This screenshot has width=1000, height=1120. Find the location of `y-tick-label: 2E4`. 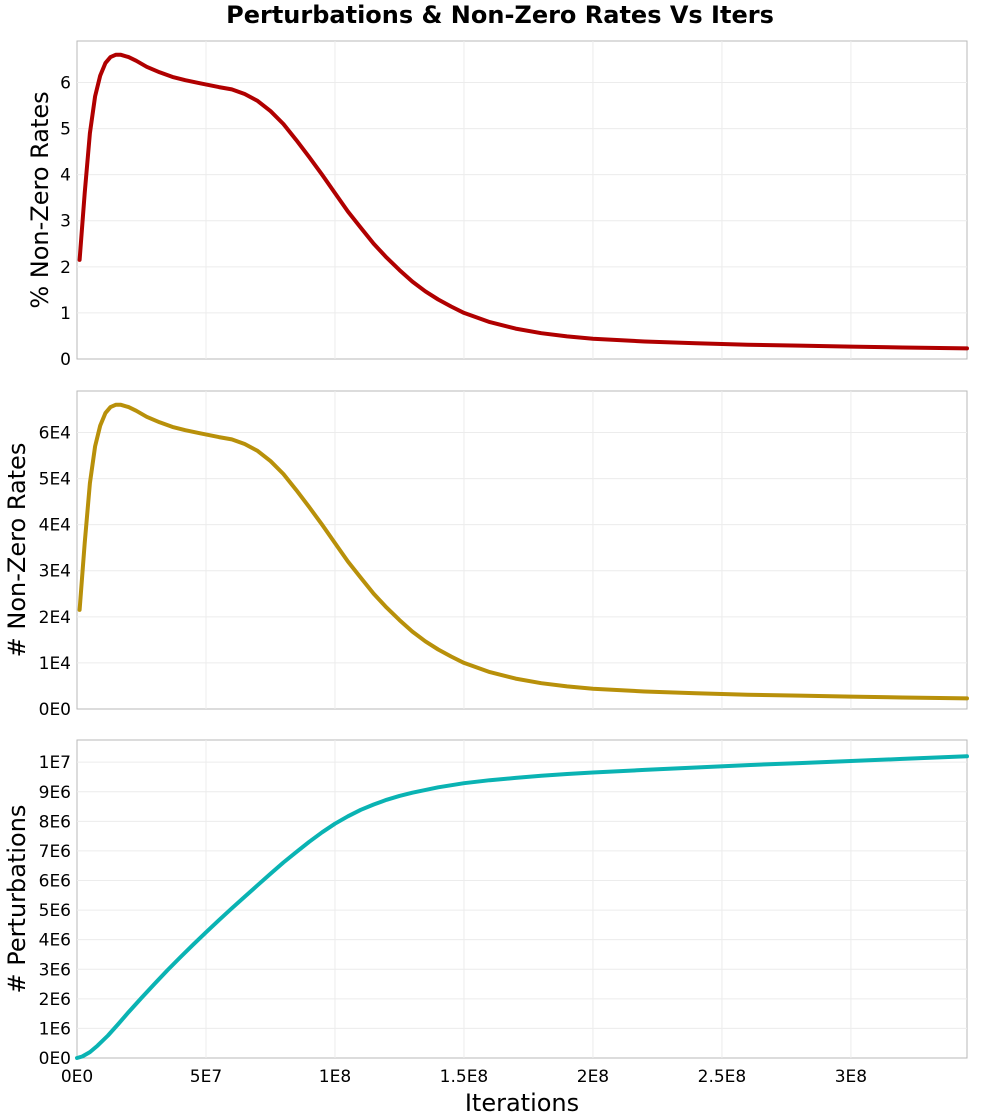

y-tick-label: 2E4 is located at coordinates (55, 618).